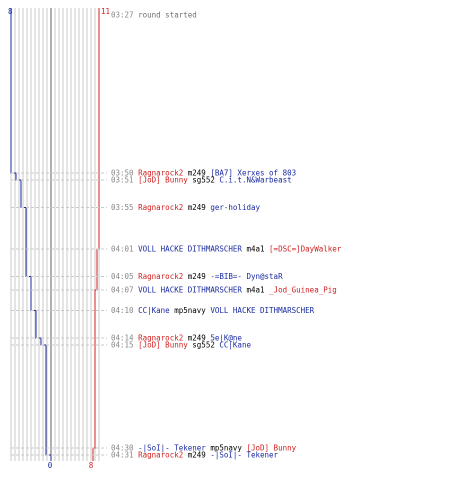  What do you see at coordinates (122, 345) in the screenshot?
I see `event-time: 04:15` at bounding box center [122, 345].